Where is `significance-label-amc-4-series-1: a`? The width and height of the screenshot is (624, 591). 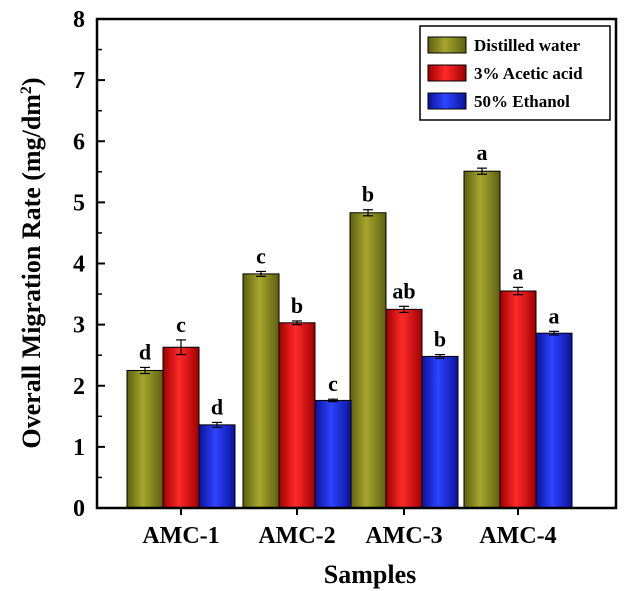
significance-label-amc-4-series-1: a is located at coordinates (518, 271).